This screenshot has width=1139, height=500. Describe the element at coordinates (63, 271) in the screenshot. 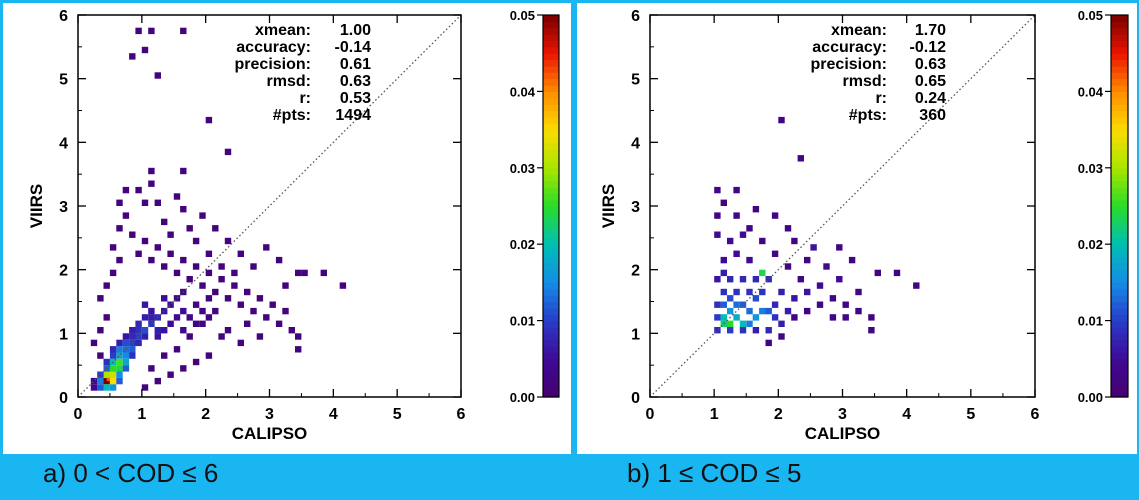

I see `y-tick-label: 2` at that location.